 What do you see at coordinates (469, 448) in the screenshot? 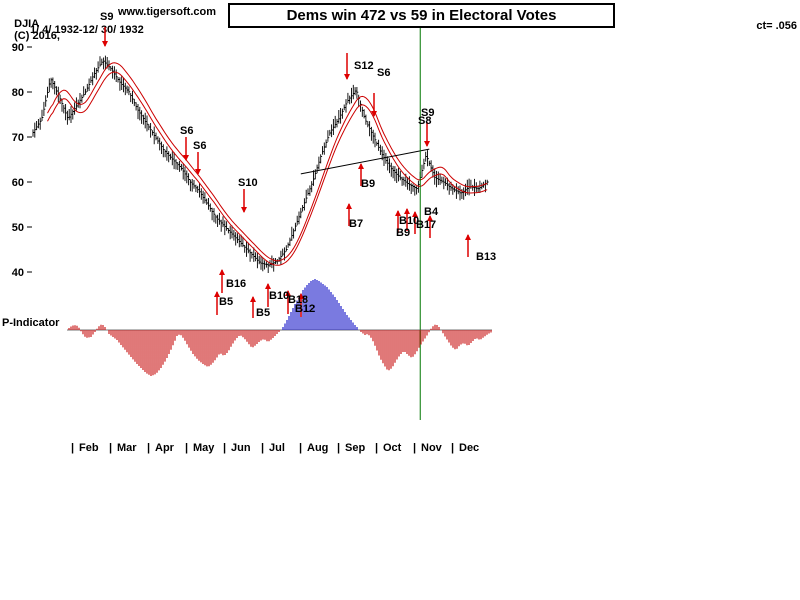
I see `month-label: Dec` at bounding box center [469, 448].